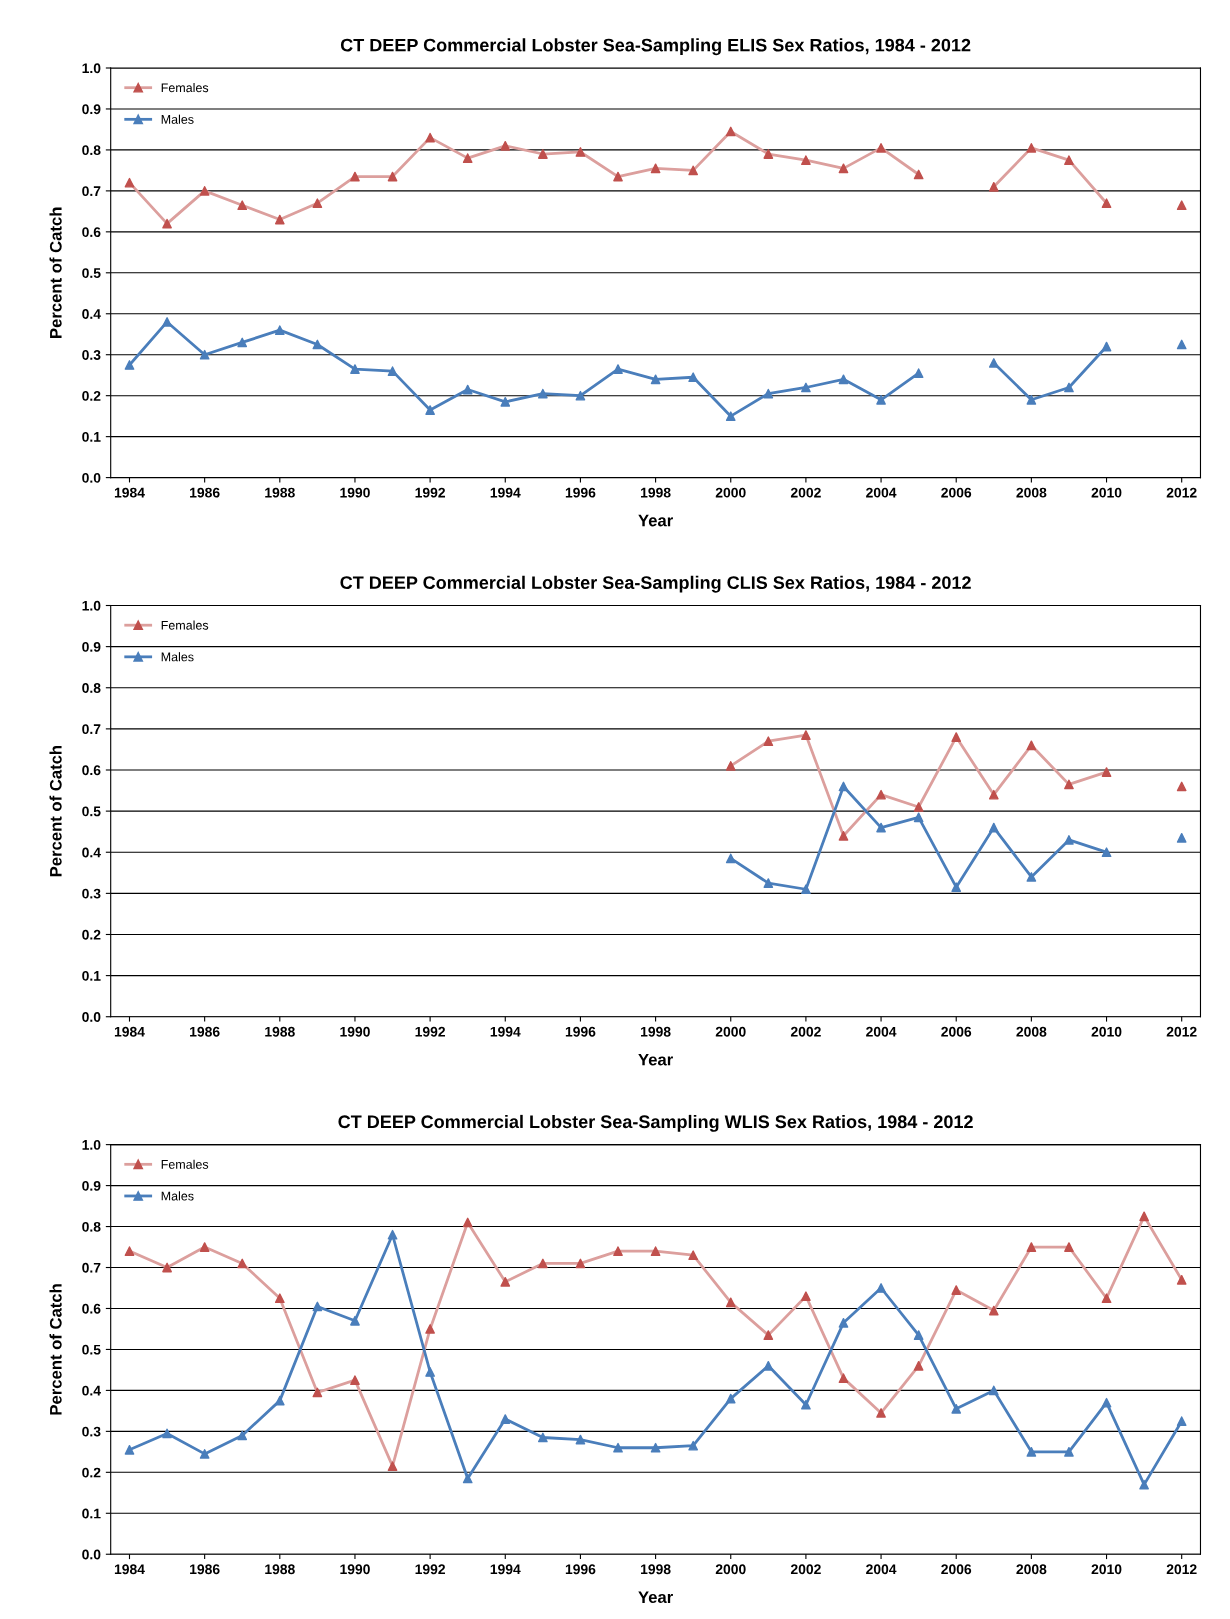  Describe the element at coordinates (1031, 1569) in the screenshot. I see `x-tick-label: 2008` at that location.